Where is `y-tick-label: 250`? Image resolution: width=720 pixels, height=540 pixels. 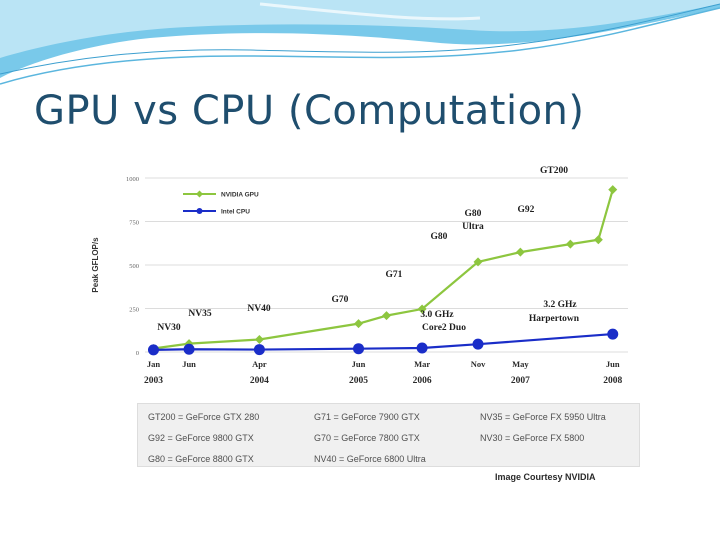
y-tick-label: 250 is located at coordinates (134, 310).